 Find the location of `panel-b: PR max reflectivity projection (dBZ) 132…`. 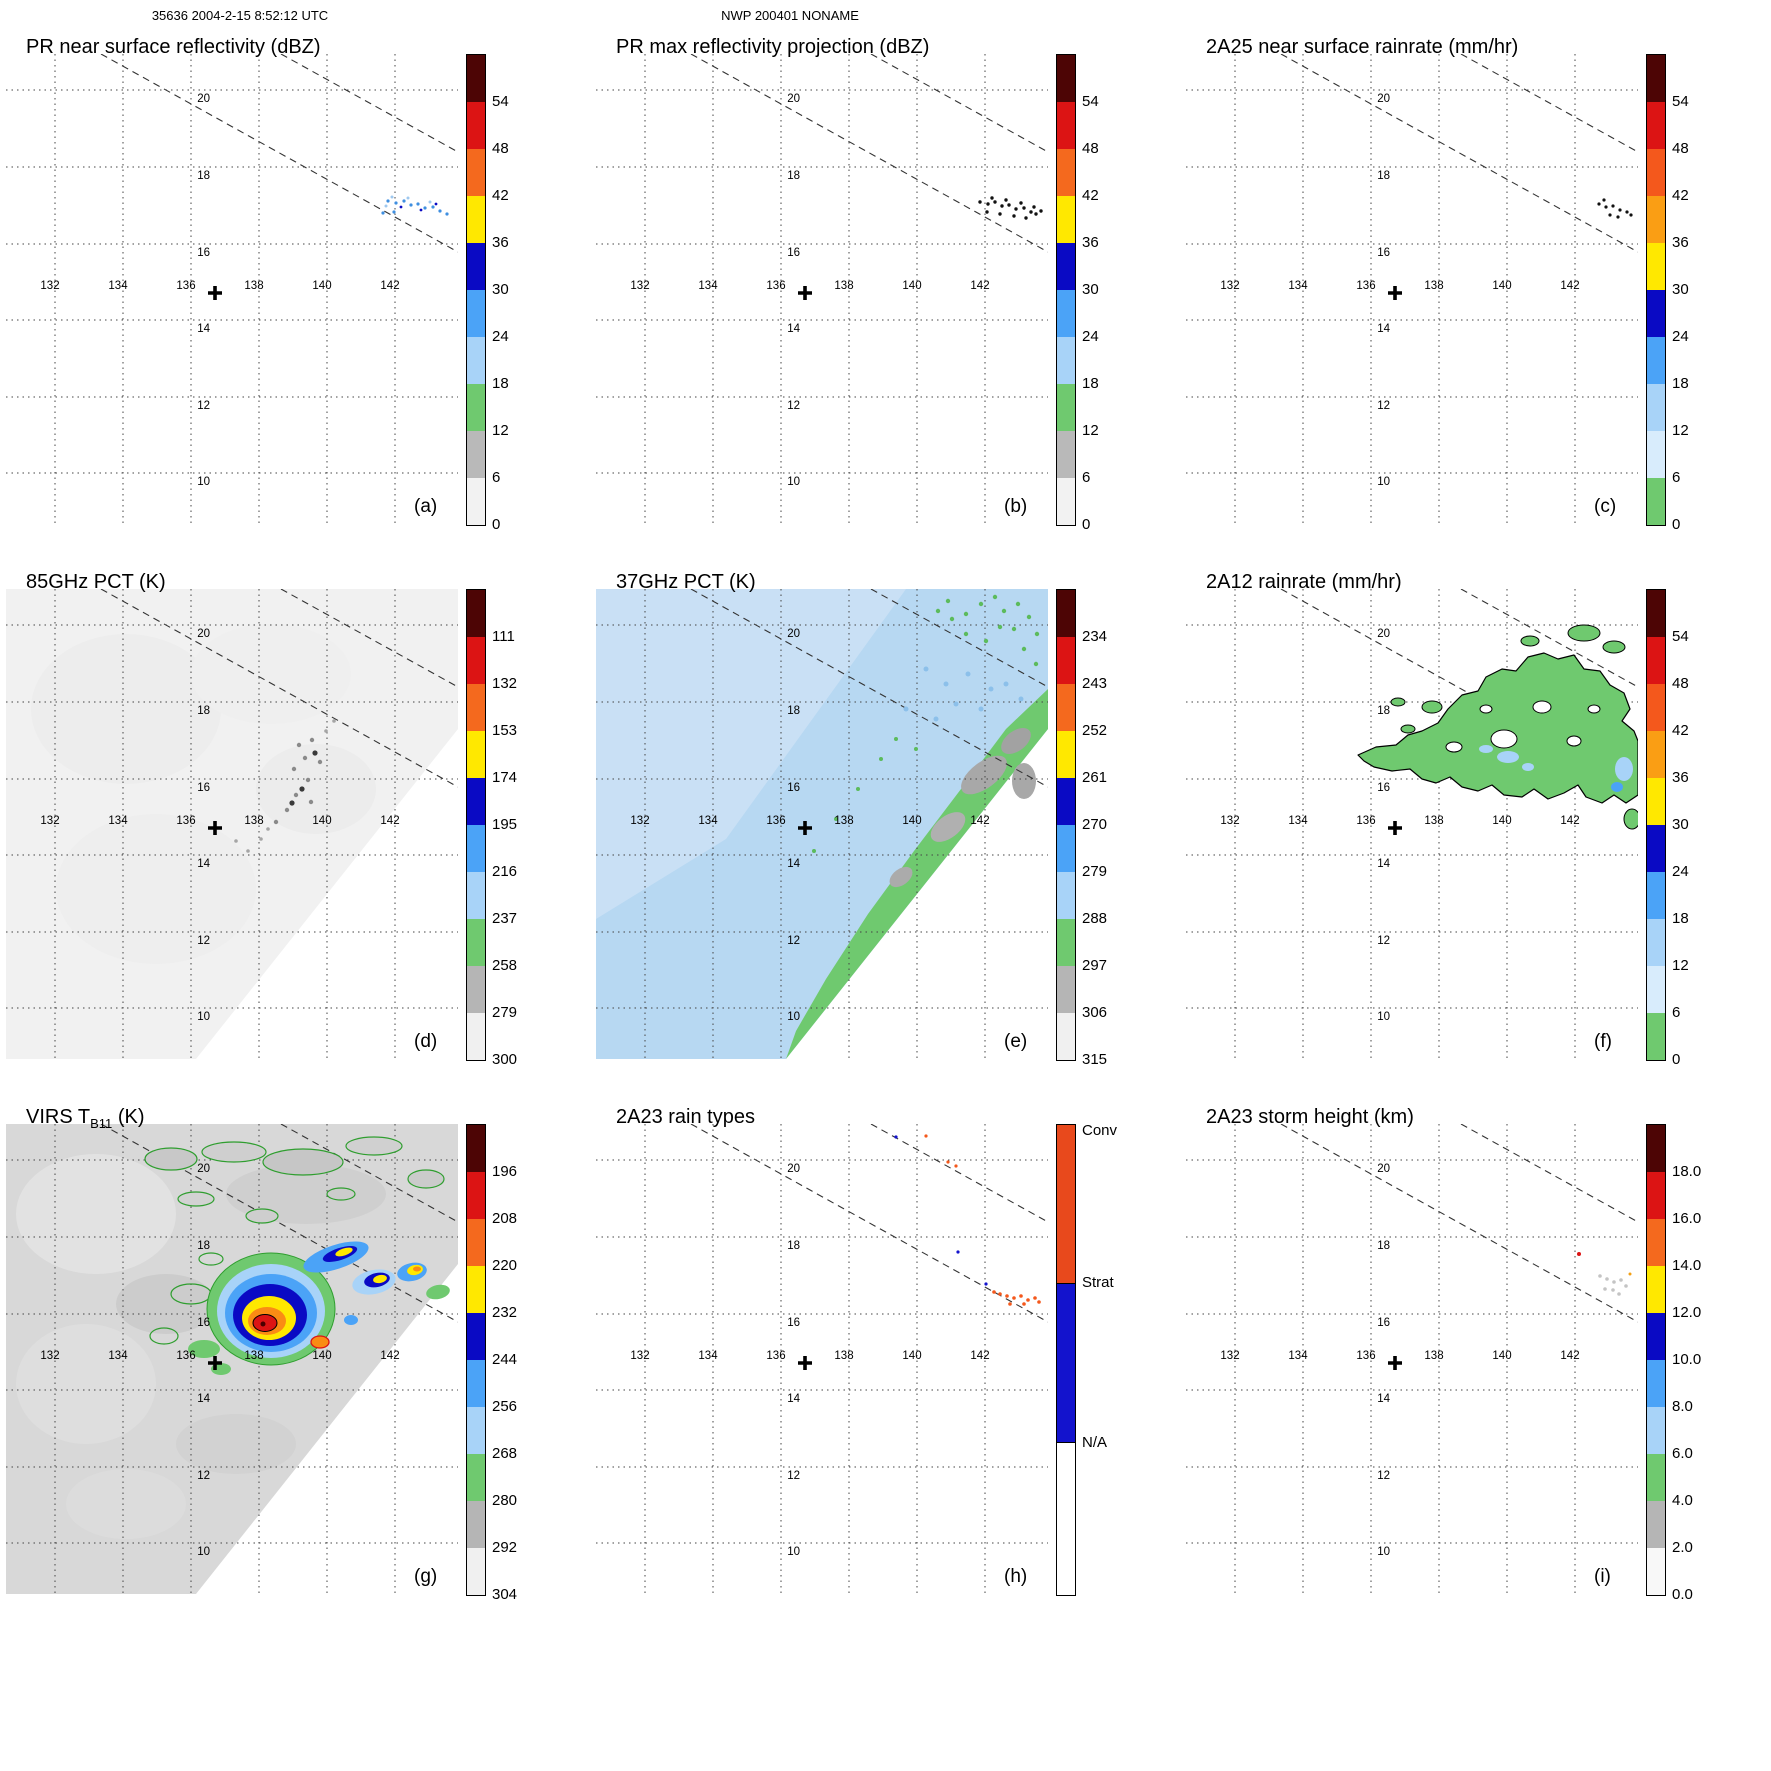

panel-b: PR max reflectivity projection (dBZ) 132… is located at coordinates (885, 293).